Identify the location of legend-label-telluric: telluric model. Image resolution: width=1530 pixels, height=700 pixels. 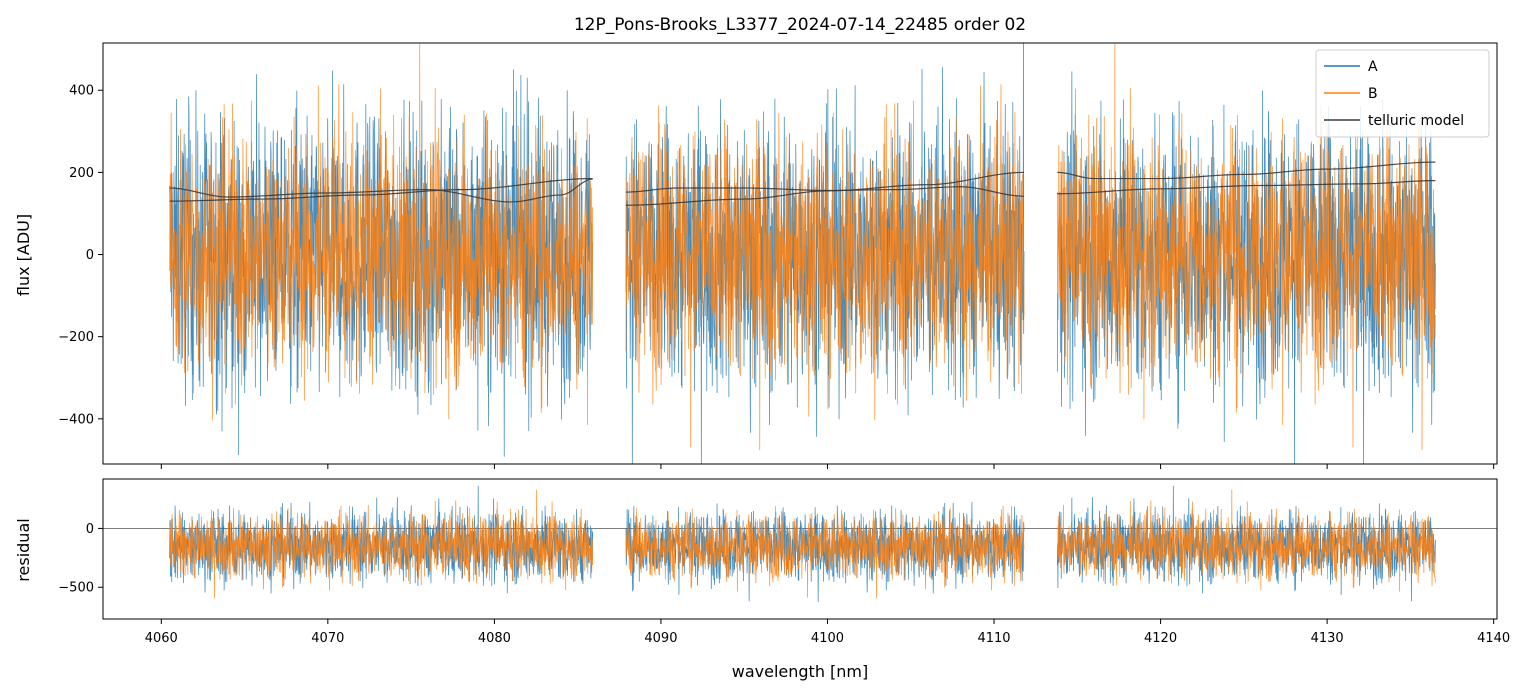
(1416, 121).